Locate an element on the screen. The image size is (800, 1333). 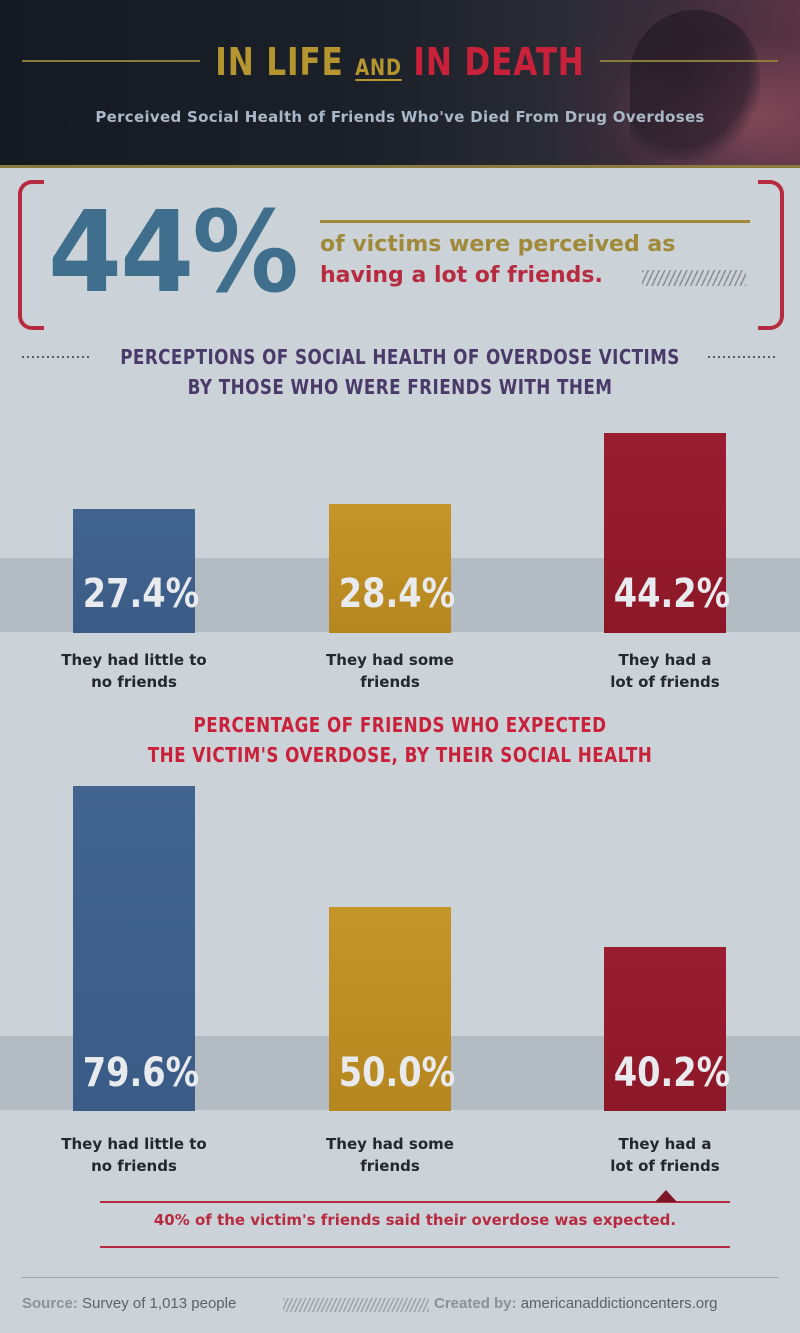
chart1-category-label-3: They had a lot of friends is located at coordinates (665, 671).